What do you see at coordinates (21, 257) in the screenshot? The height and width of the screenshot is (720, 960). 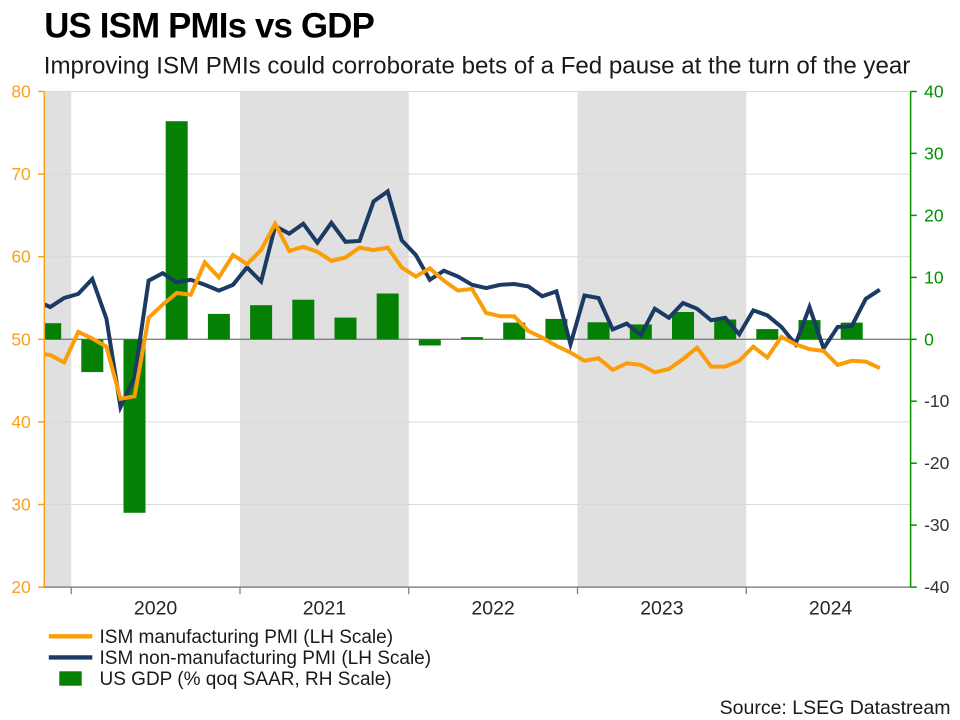 I see `svg-text: 60` at bounding box center [21, 257].